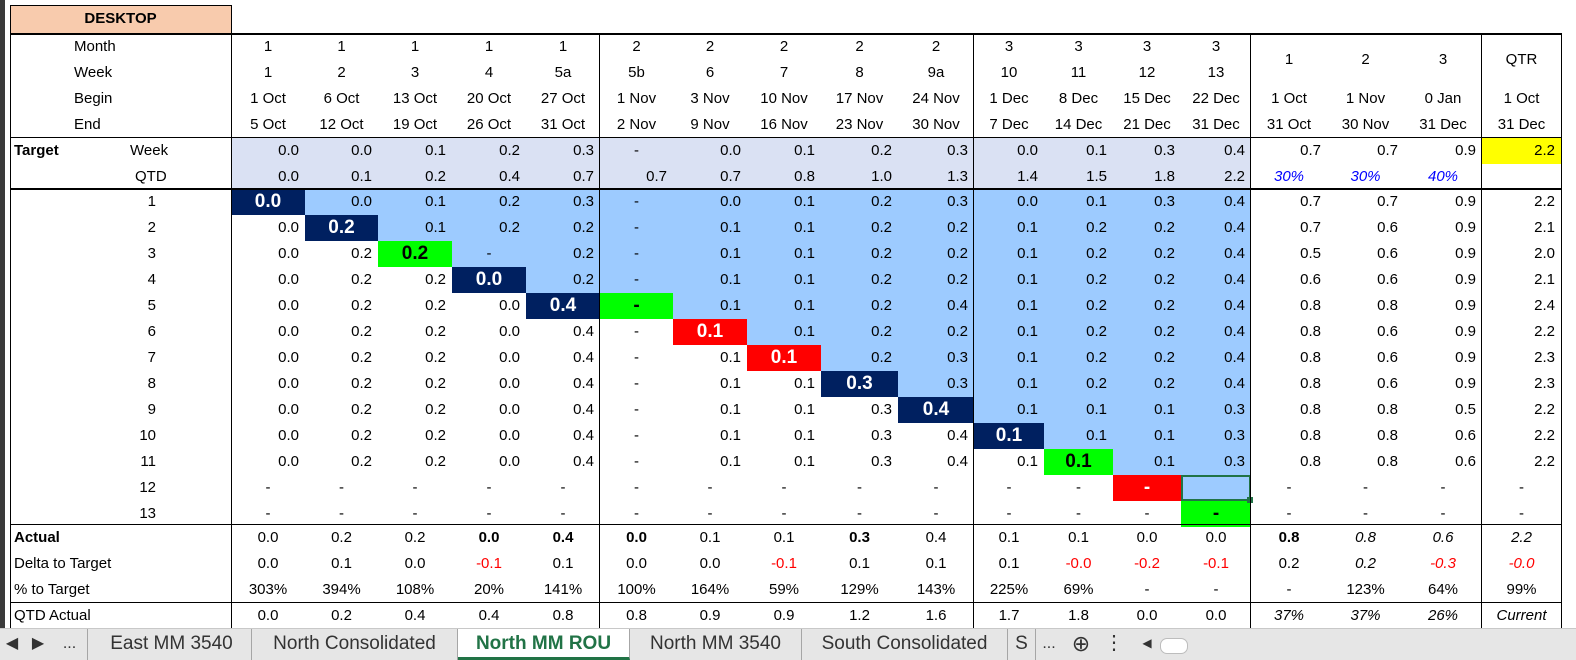 The image size is (1576, 660). Describe the element at coordinates (1443, 615) in the screenshot. I see `qtd_actual-cell: 26%` at that location.